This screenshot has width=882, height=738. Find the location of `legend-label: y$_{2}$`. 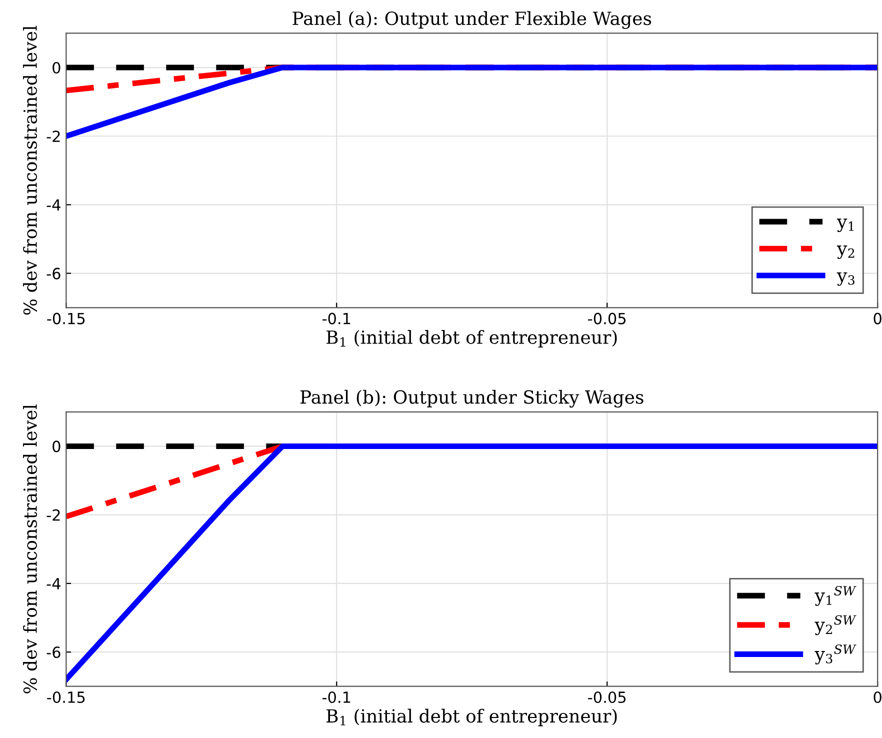

legend-label: y$_{2}$ is located at coordinates (845, 252).